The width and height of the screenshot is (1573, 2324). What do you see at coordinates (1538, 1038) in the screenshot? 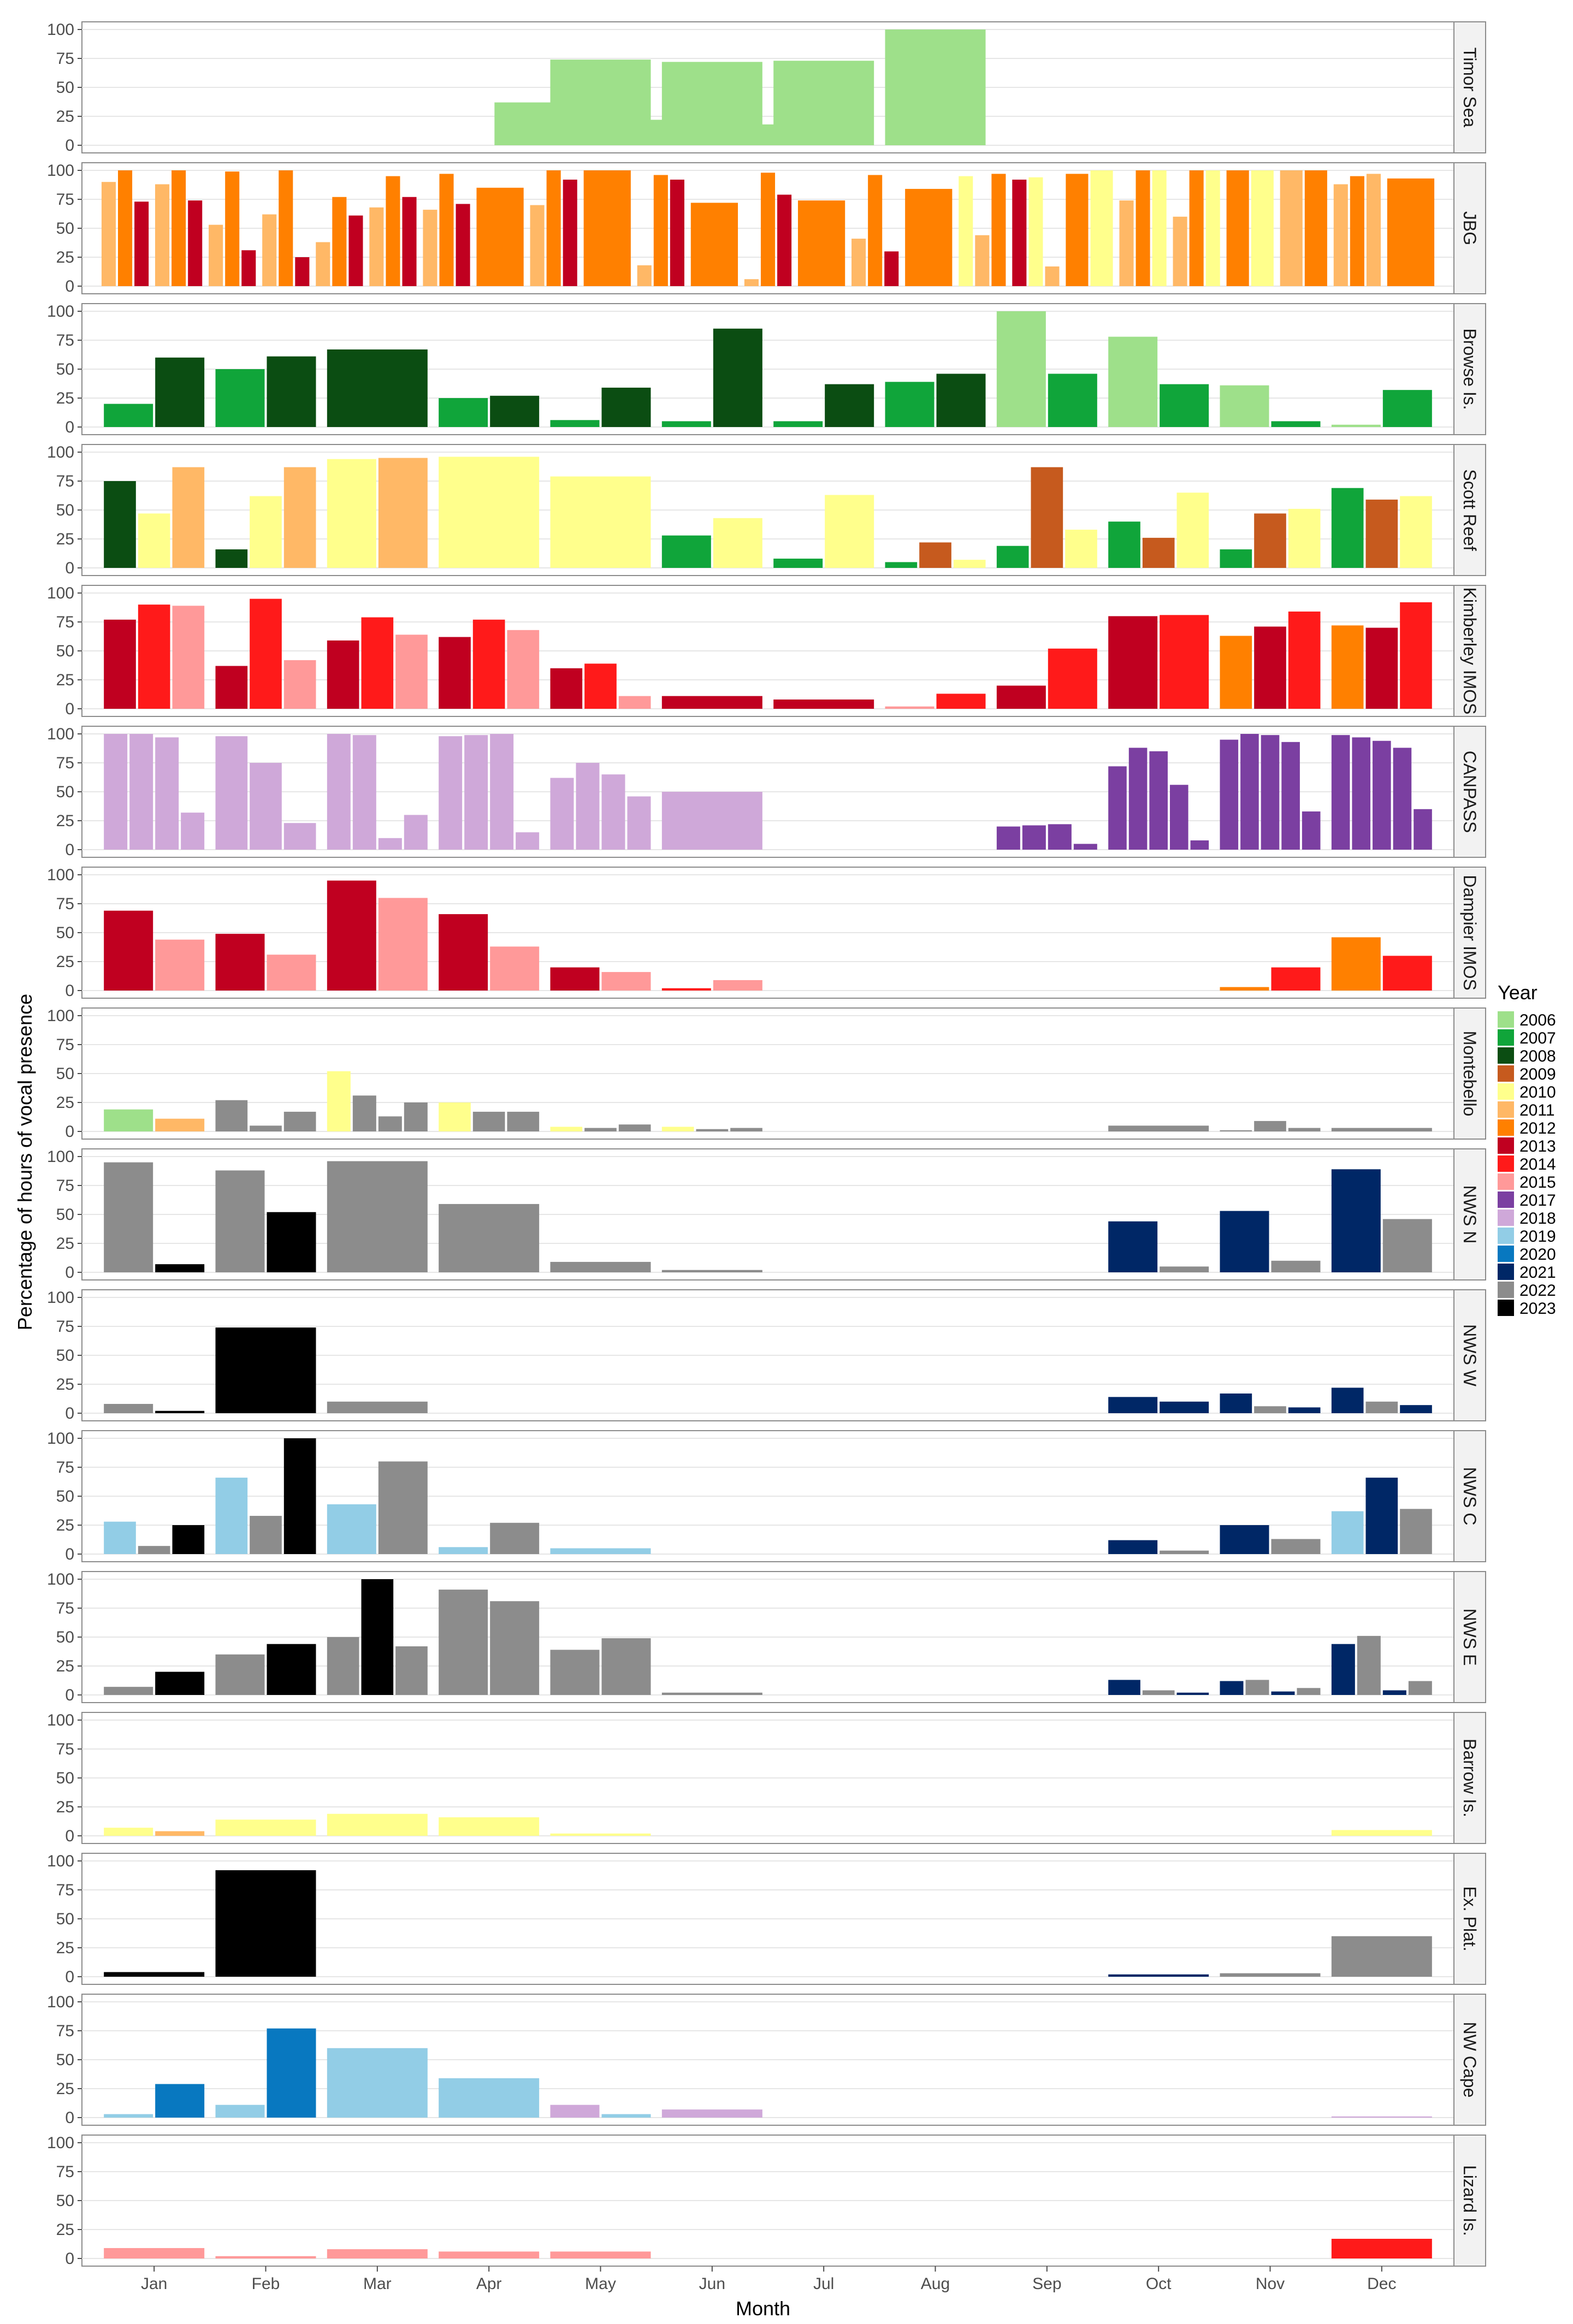
I see `legend-label: 2007` at bounding box center [1538, 1038].